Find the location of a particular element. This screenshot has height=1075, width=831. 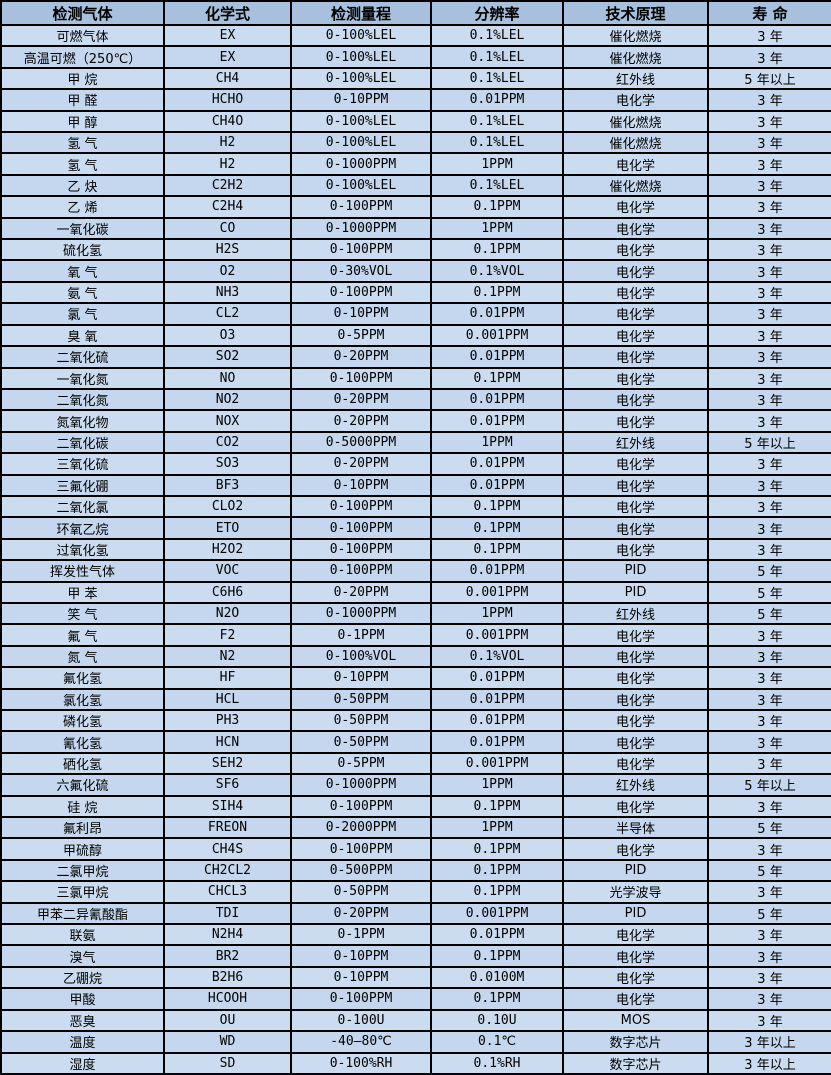

table-row: 过氧化氢 H2O2 0-100PPM 0.1PPM 电化学 3 年 is located at coordinates (415, 549).